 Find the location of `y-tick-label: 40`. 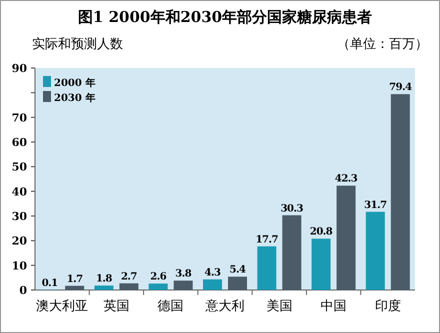

y-tick-label: 40 is located at coordinates (20, 191).